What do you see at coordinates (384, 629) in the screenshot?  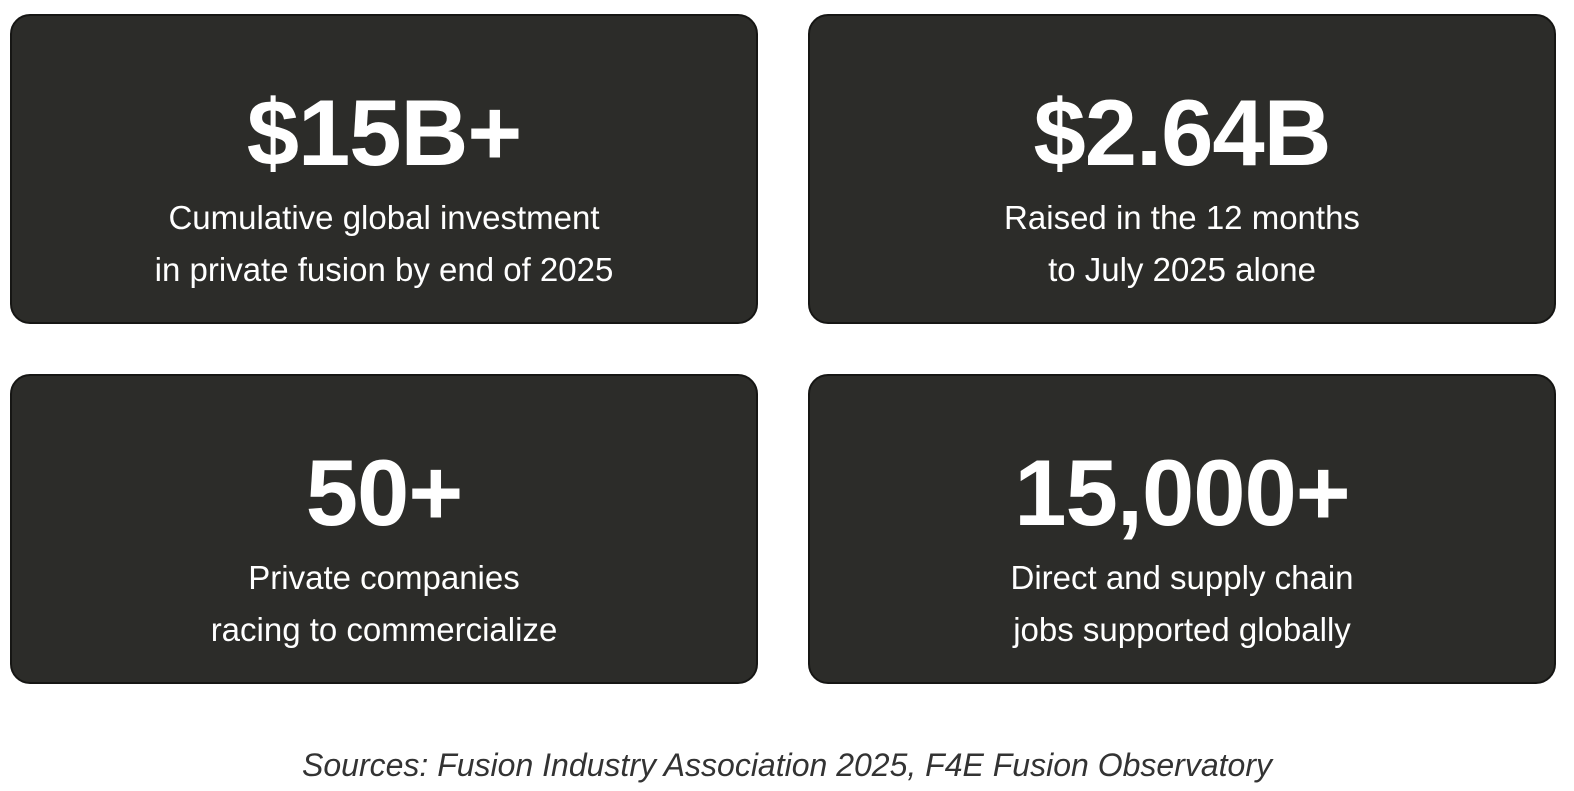 I see `stat-caption: racing to commercialize` at bounding box center [384, 629].